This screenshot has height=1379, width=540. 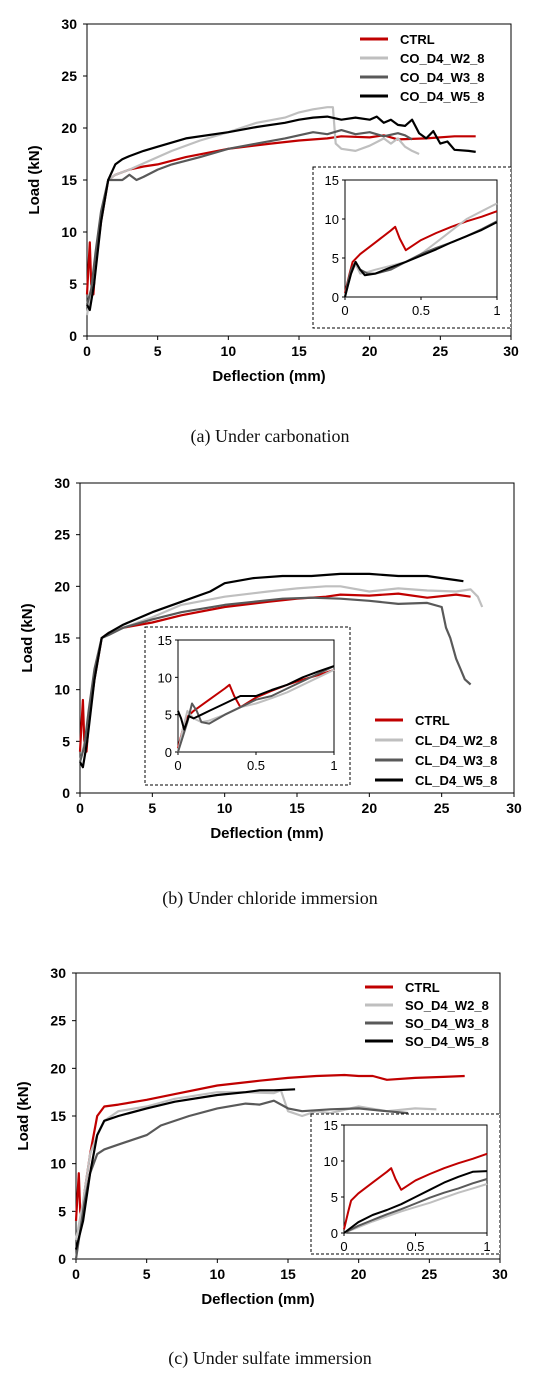 I want to click on legend-label: CO_D4_W2_8, so click(x=442, y=58).